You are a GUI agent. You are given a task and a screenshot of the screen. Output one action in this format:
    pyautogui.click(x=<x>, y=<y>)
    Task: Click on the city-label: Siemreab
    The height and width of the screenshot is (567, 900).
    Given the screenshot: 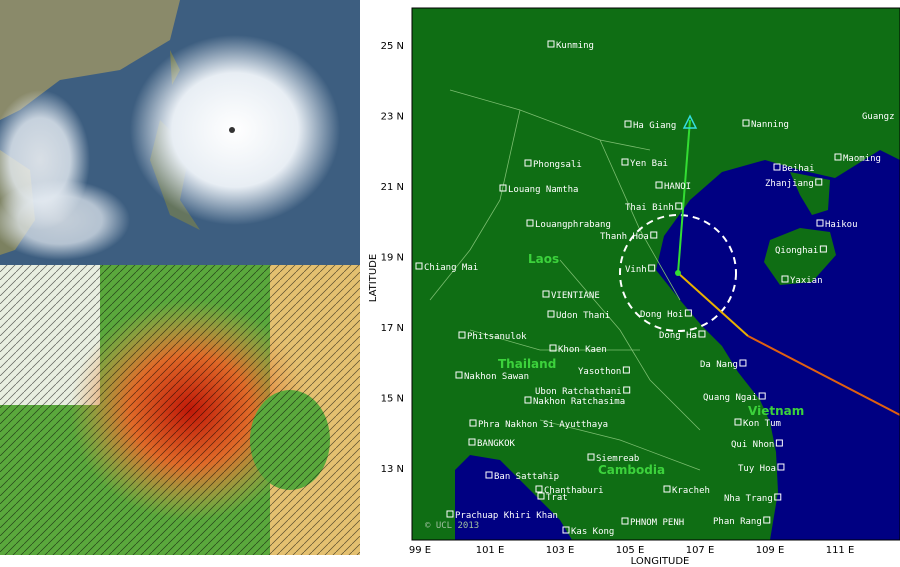 What is the action you would take?
    pyautogui.click(x=617, y=459)
    